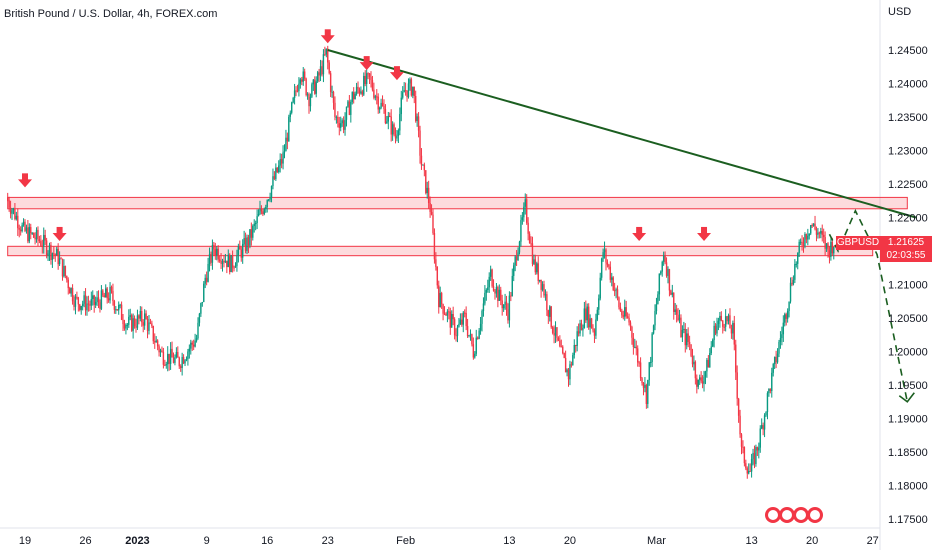  Describe the element at coordinates (751, 541) in the screenshot. I see `x-tick-label: 13` at that location.